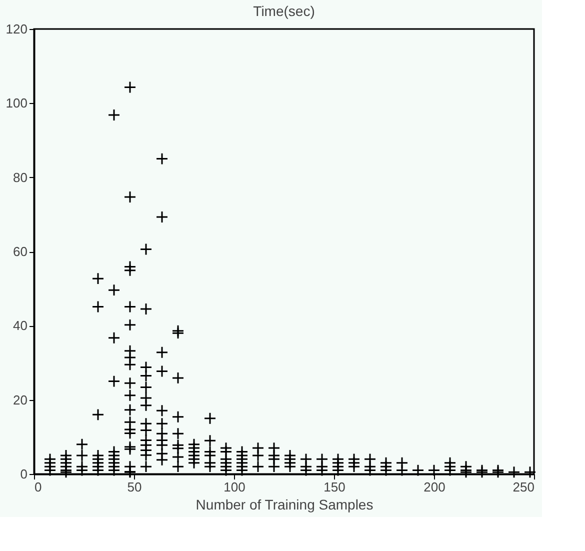  I want to click on y-tick-label: 60, so click(20, 251).